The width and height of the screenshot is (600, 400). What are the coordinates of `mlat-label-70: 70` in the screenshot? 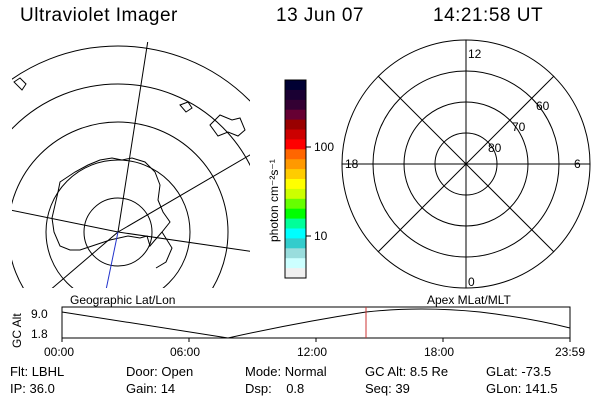 It's located at (519, 127).